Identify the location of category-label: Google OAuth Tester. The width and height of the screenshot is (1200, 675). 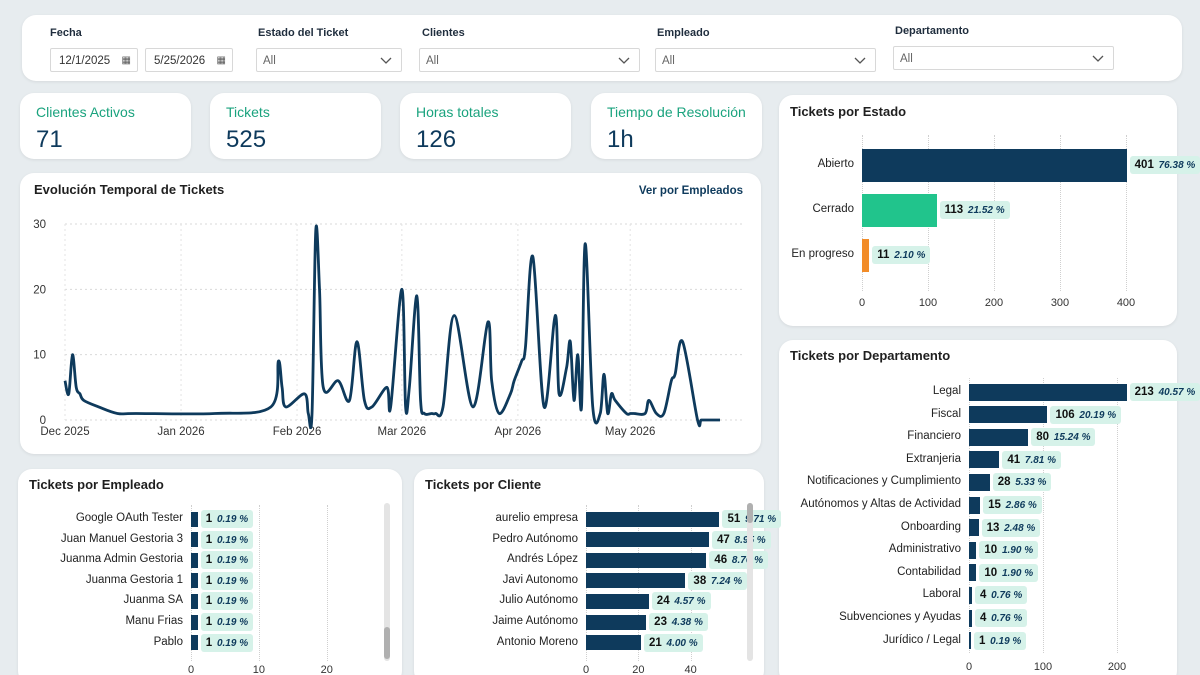
(129, 518).